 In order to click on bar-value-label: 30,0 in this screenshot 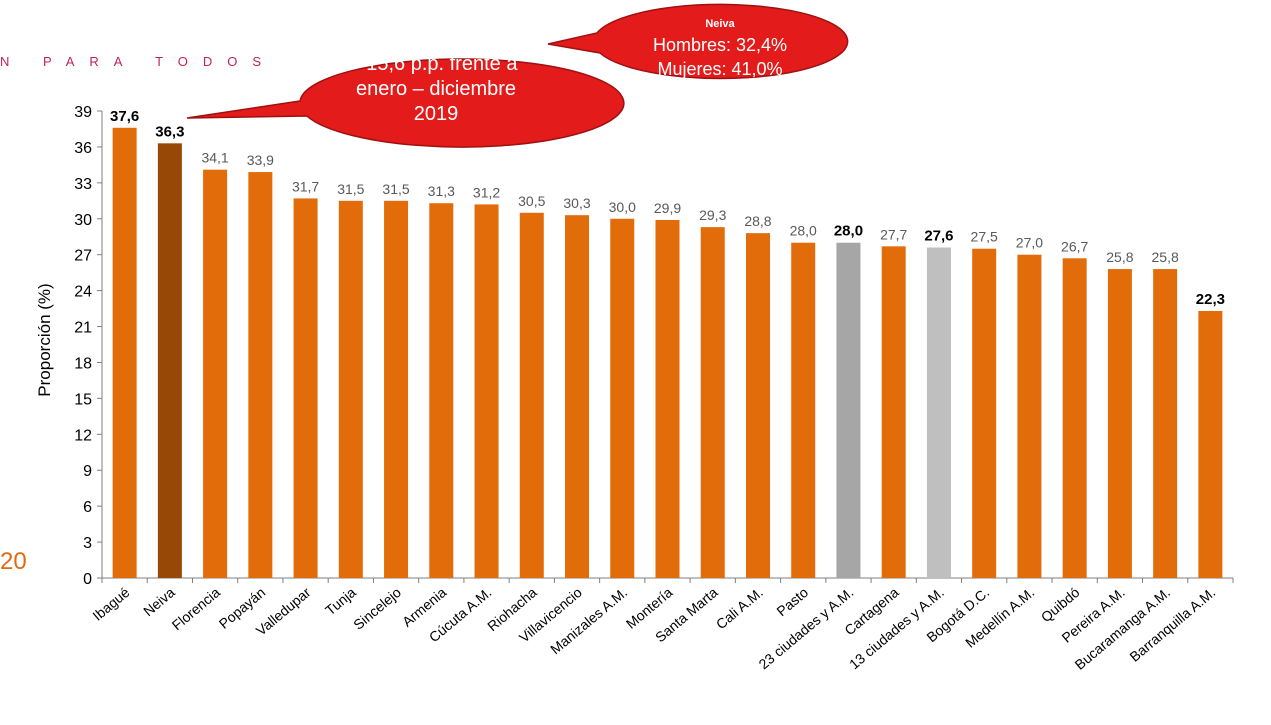, I will do `click(622, 207)`.